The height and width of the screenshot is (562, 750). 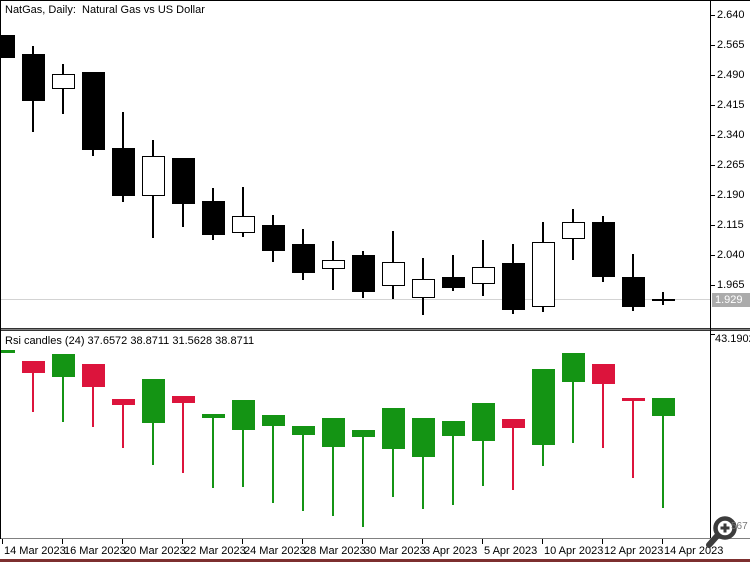 What do you see at coordinates (731, 15) in the screenshot?
I see `price-tick-label: 2.640` at bounding box center [731, 15].